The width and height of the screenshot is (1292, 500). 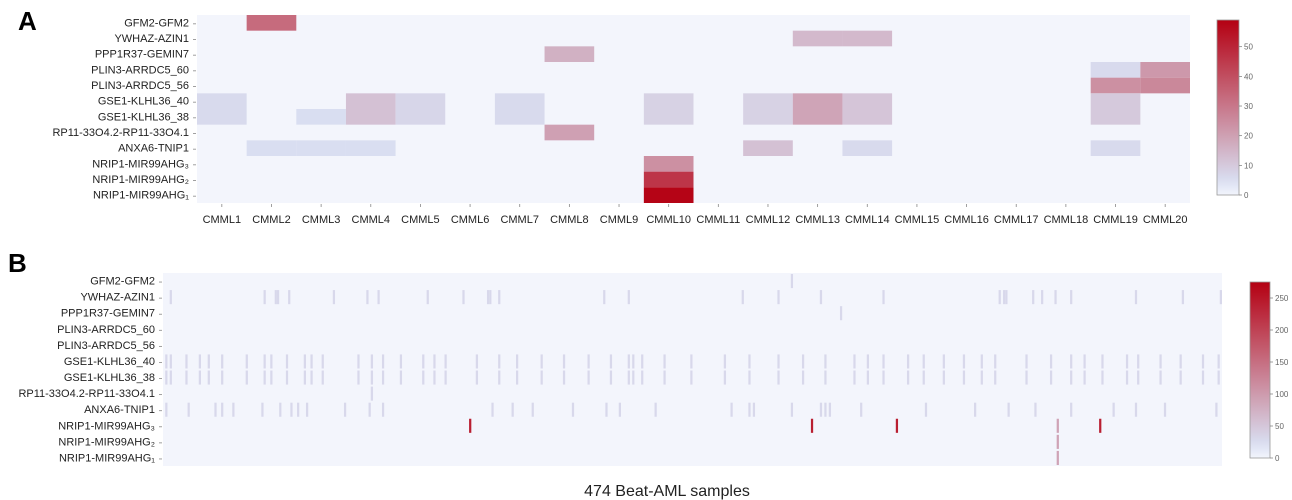 What do you see at coordinates (122, 282) in the screenshot?
I see `heatmap-b-row-label-gfm2-gfm2: GFM2-GFM2` at bounding box center [122, 282].